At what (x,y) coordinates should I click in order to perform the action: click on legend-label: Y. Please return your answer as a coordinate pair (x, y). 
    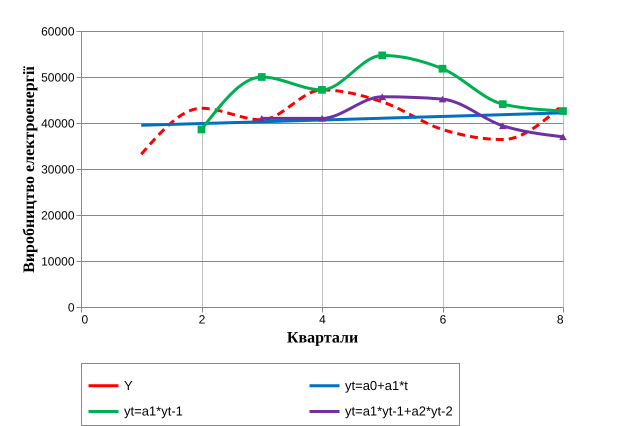
    Looking at the image, I should click on (128, 385).